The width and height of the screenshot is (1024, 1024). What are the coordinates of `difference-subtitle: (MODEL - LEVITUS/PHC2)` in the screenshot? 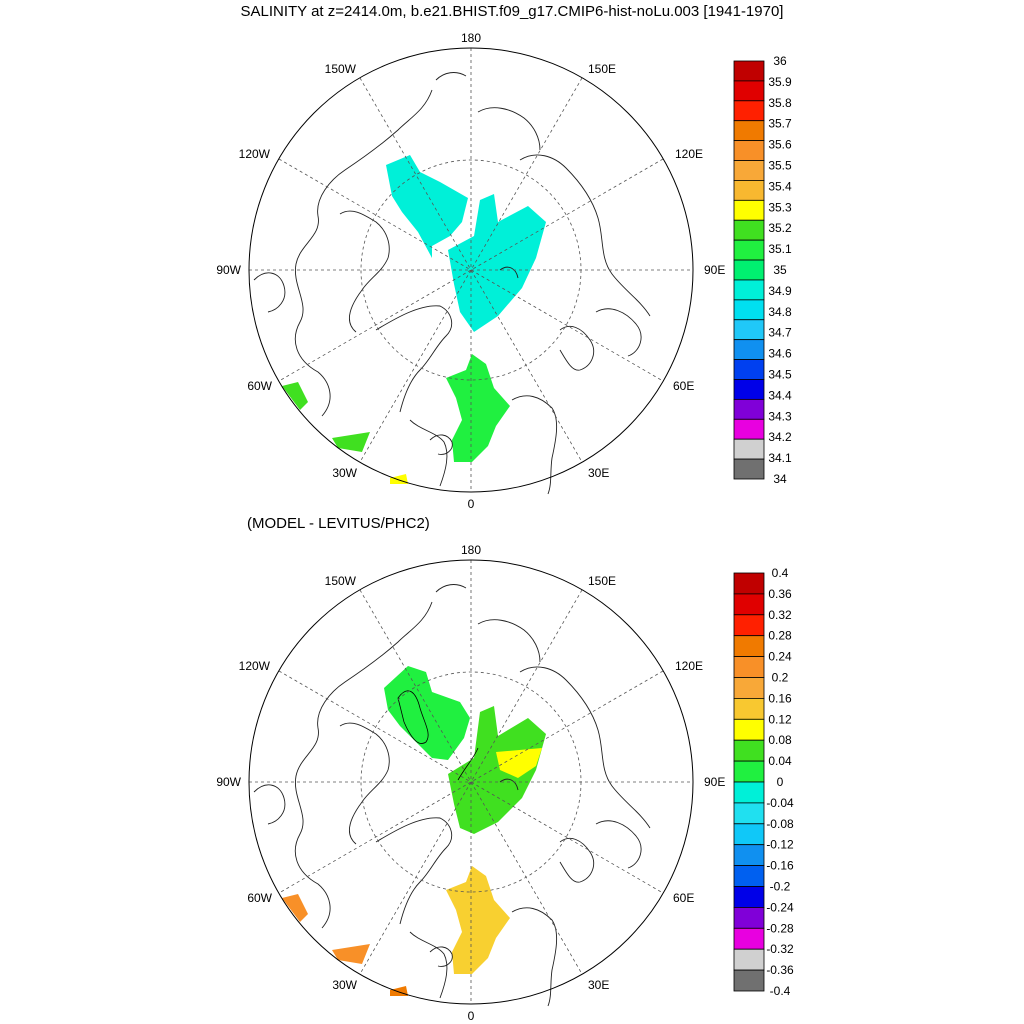 It's located at (338, 523).